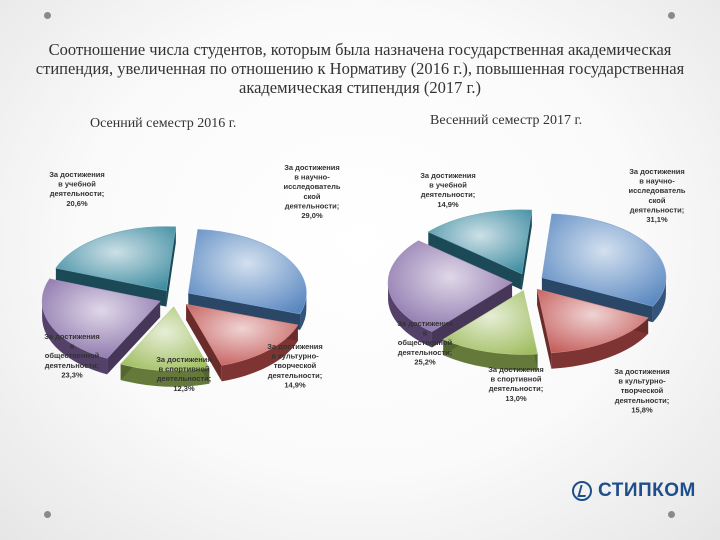 The width and height of the screenshot is (720, 540). I want to click on slice-label: За достижения в учебной деятельности; 14,9%, so click(448, 190).